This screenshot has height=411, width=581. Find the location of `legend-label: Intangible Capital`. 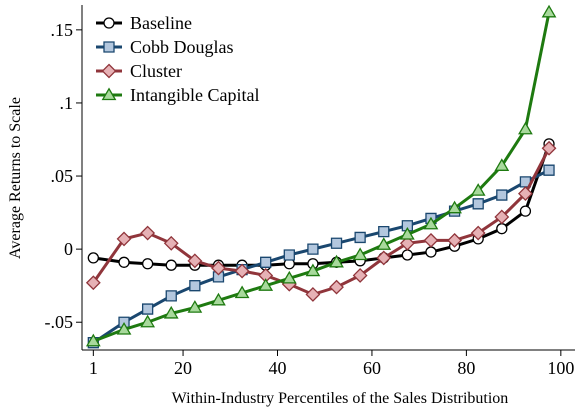

legend-label: Intangible Capital is located at coordinates (194, 95).